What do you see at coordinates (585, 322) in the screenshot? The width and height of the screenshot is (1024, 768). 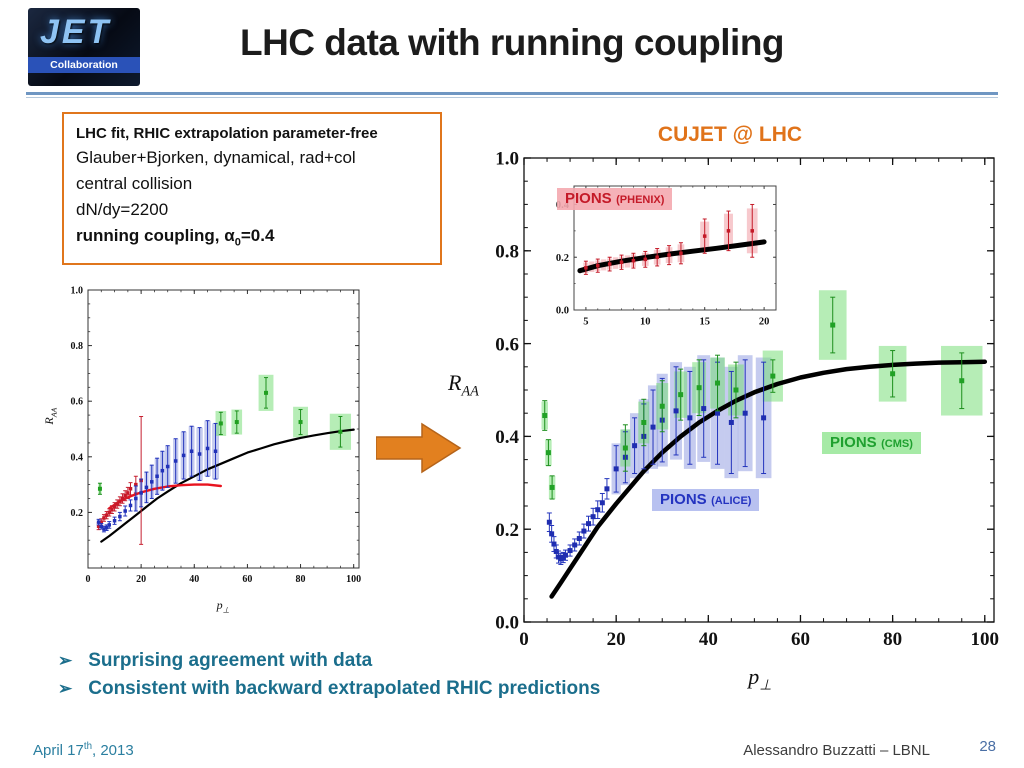 I see `svg-text: 5` at bounding box center [585, 322].